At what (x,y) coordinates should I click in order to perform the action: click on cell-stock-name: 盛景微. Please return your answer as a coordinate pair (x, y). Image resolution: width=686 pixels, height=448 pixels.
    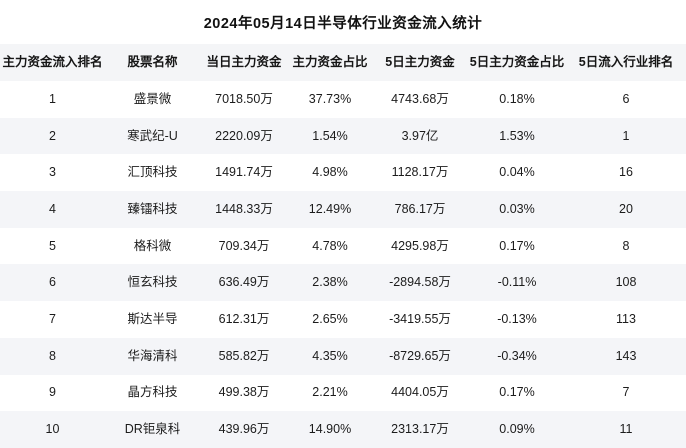
    Looking at the image, I should click on (152, 98).